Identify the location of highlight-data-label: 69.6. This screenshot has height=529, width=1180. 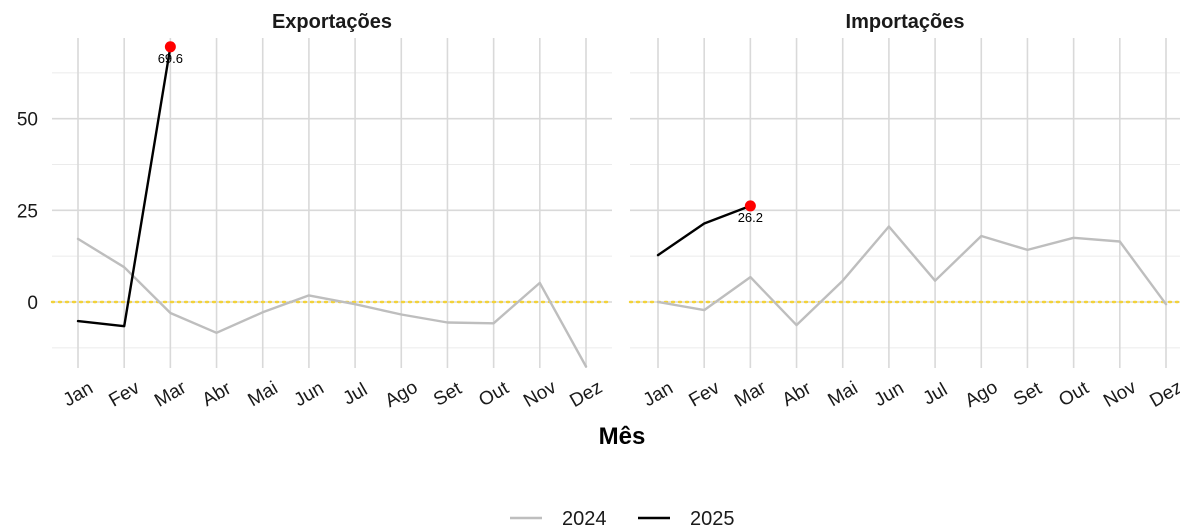
(170, 58).